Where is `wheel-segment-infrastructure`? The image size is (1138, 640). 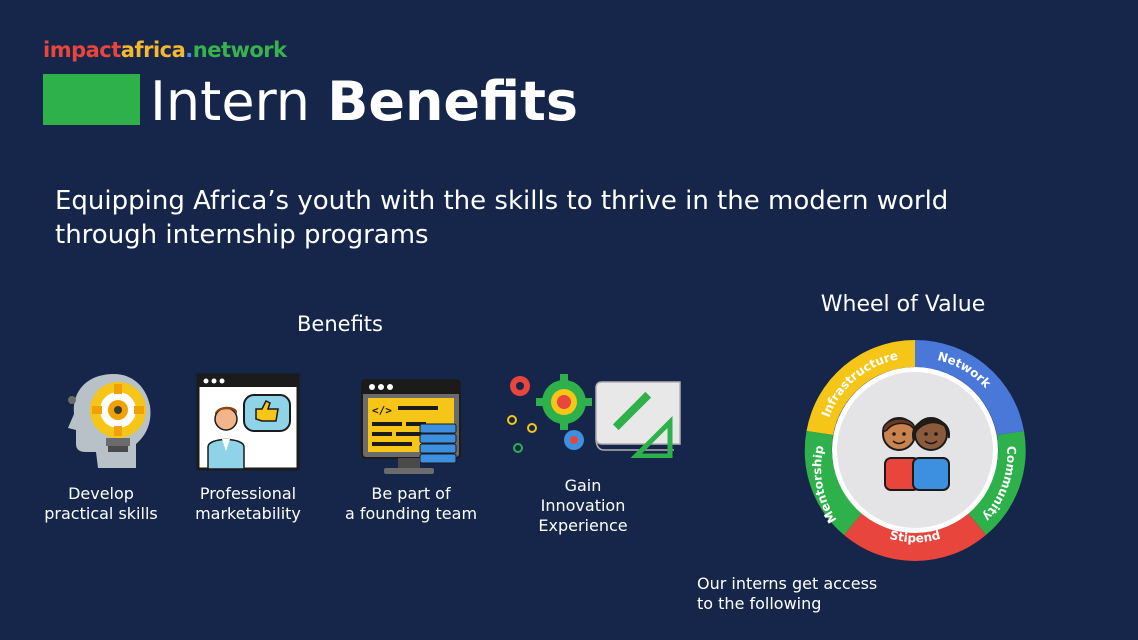
wheel-segment-infrastructure is located at coordinates (860, 387).